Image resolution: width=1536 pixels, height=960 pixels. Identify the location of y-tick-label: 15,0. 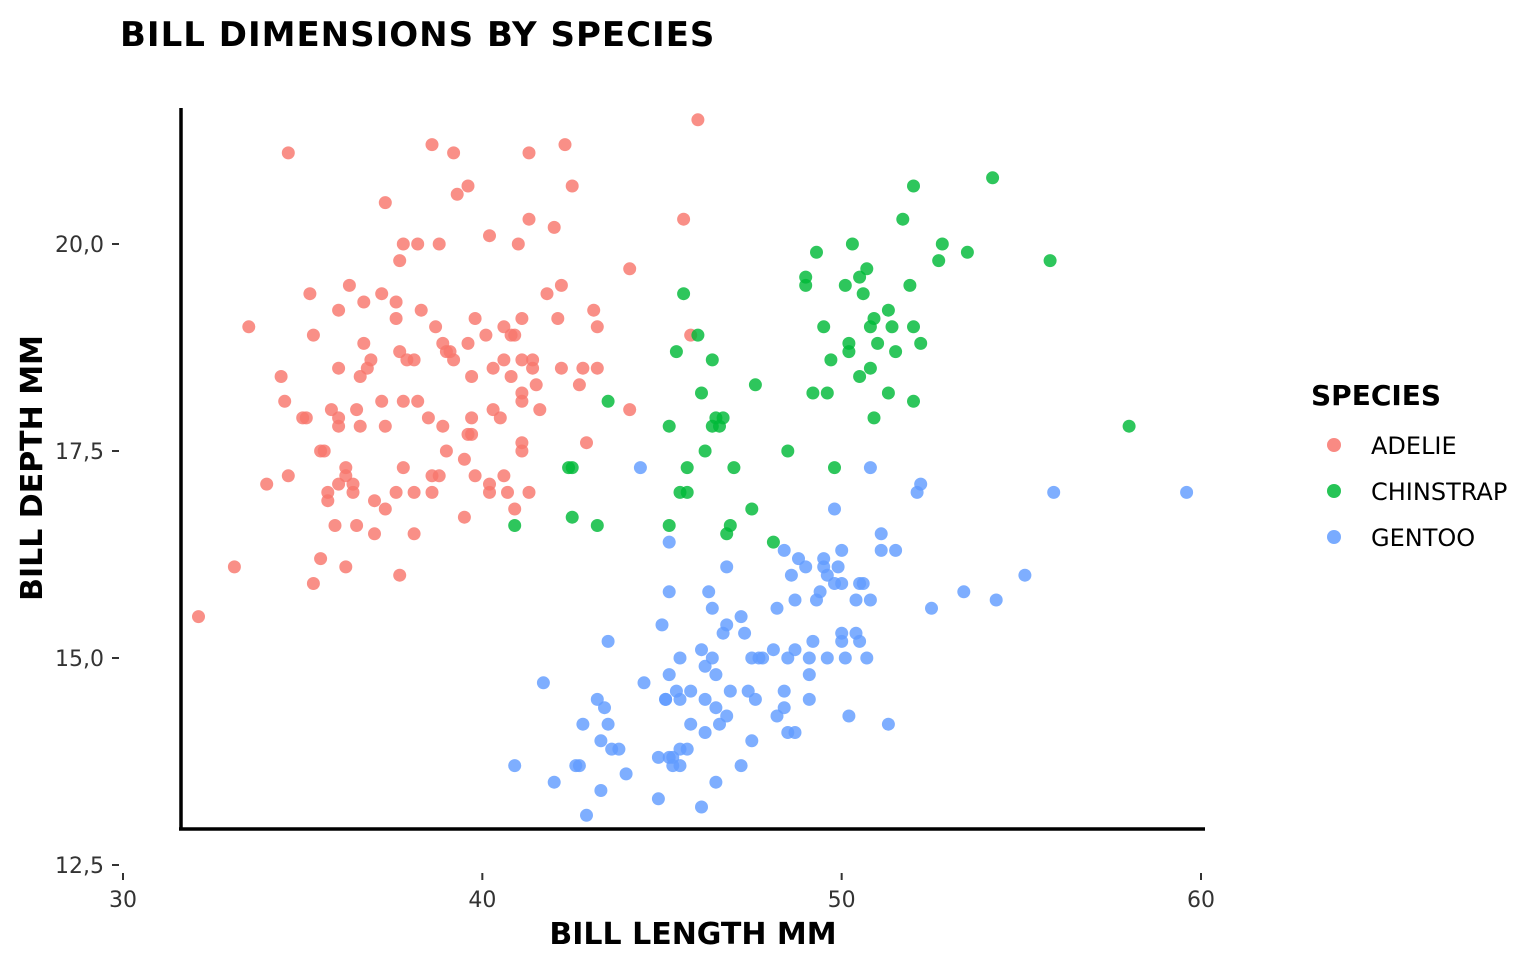
(79, 659).